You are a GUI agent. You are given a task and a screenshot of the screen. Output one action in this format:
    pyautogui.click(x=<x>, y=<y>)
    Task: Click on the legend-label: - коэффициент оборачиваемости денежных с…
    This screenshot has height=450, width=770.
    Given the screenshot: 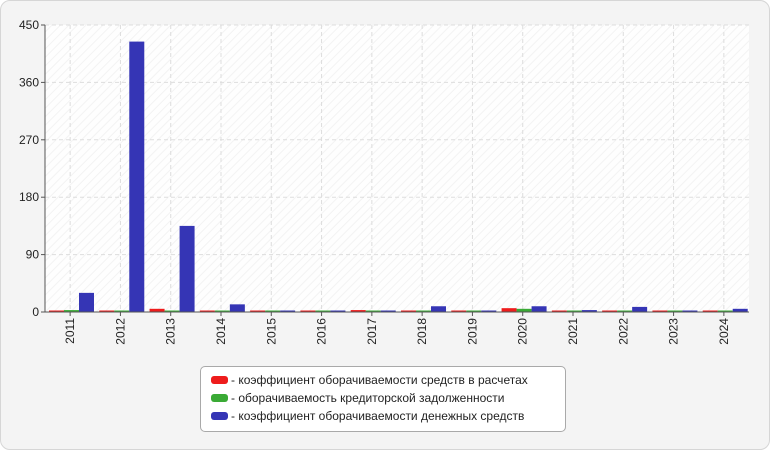 What is the action you would take?
    pyautogui.click(x=378, y=416)
    